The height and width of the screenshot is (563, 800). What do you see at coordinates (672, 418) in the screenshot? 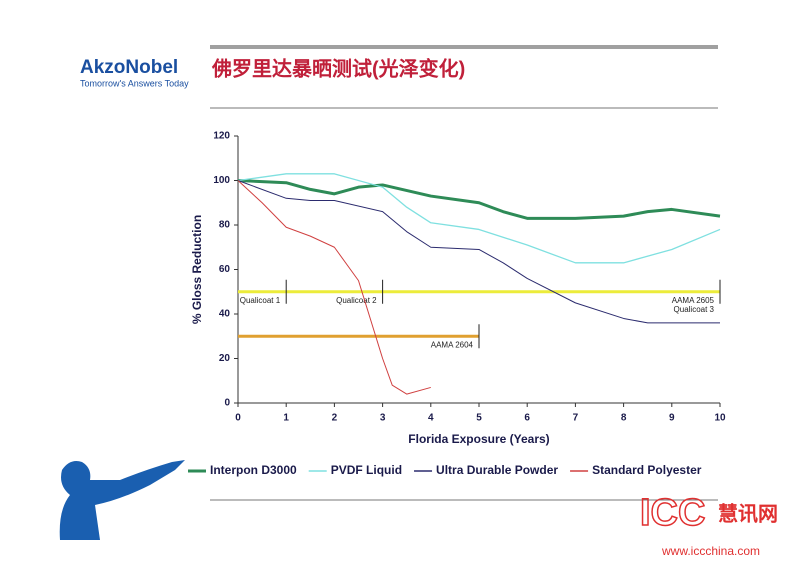
I see `x-tick-label: 9` at bounding box center [672, 418].